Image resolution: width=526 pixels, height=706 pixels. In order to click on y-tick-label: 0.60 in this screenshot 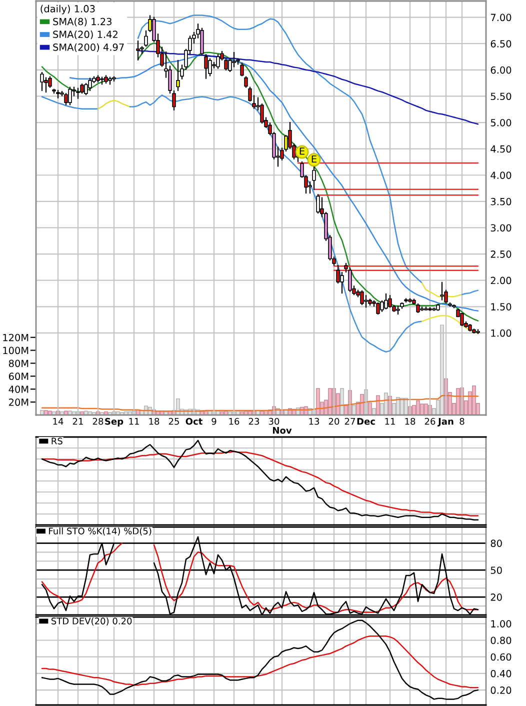, I will do `click(501, 657)`.